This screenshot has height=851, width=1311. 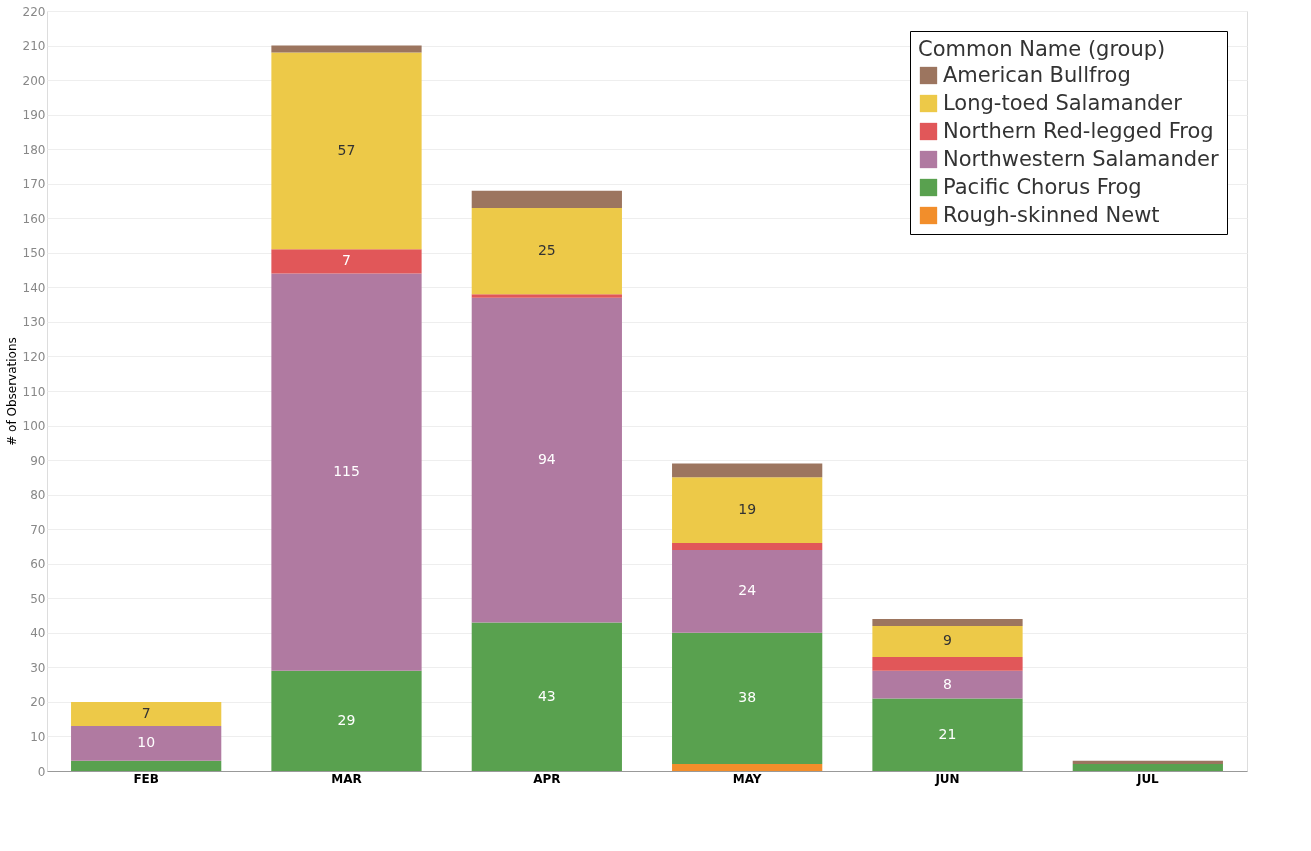 I want to click on legend-label: Rough-skinned Newt, so click(x=1051, y=214).